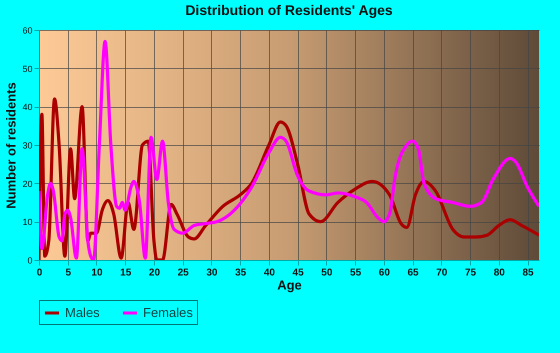 This screenshot has width=560, height=353. I want to click on x-tick-label: 15, so click(126, 273).